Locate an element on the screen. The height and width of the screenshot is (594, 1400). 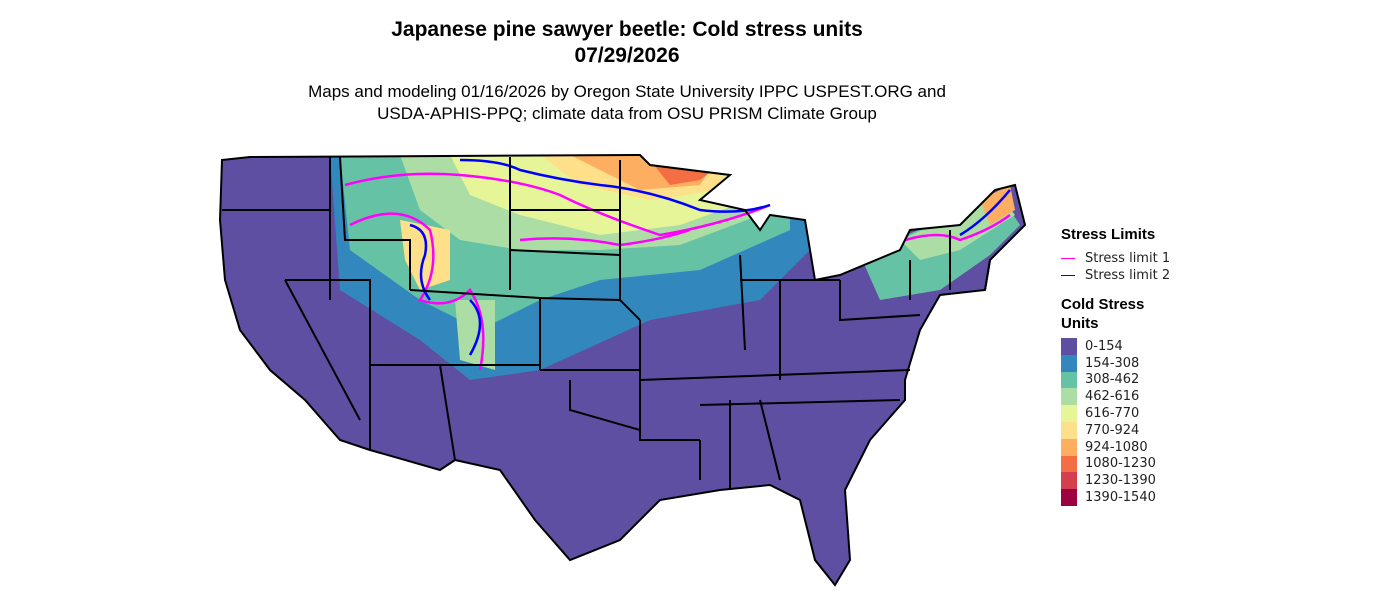
legend-bin: 154-308 is located at coordinates (1115, 363).